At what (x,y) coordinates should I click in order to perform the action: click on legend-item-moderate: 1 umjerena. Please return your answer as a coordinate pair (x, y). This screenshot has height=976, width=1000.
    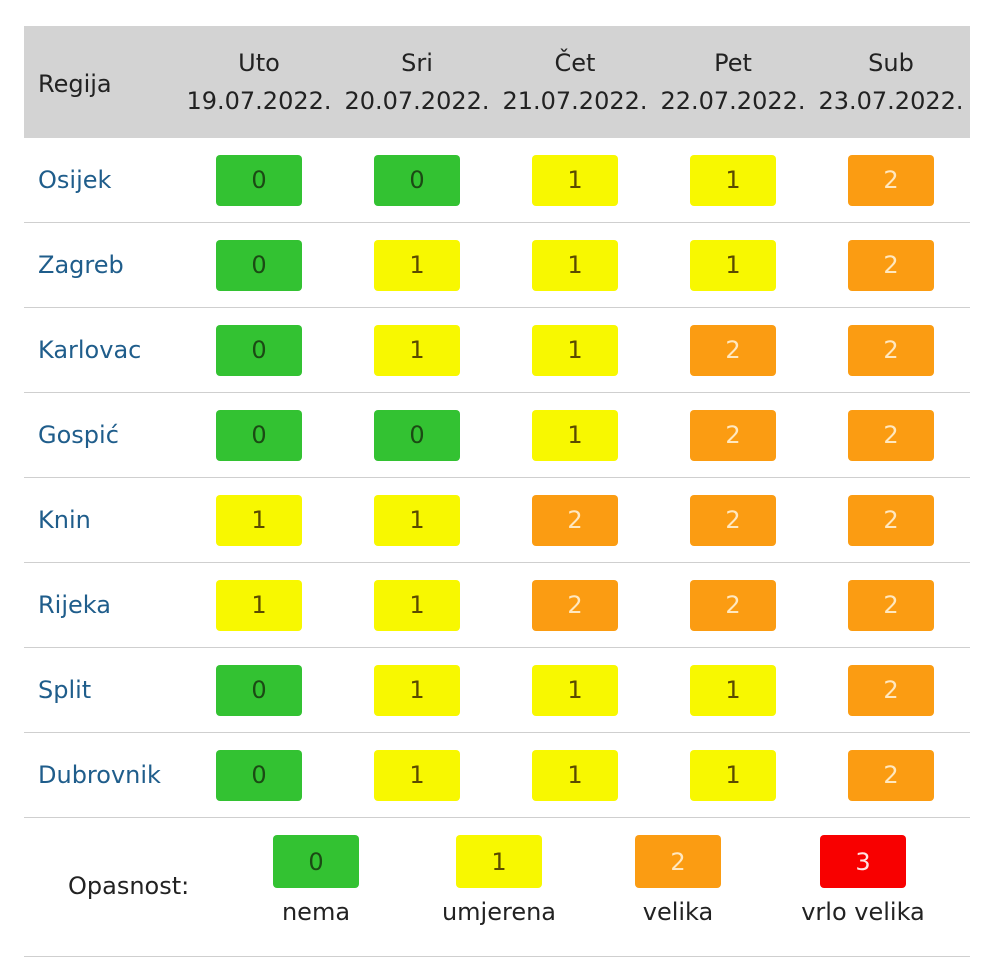
    Looking at the image, I should click on (499, 880).